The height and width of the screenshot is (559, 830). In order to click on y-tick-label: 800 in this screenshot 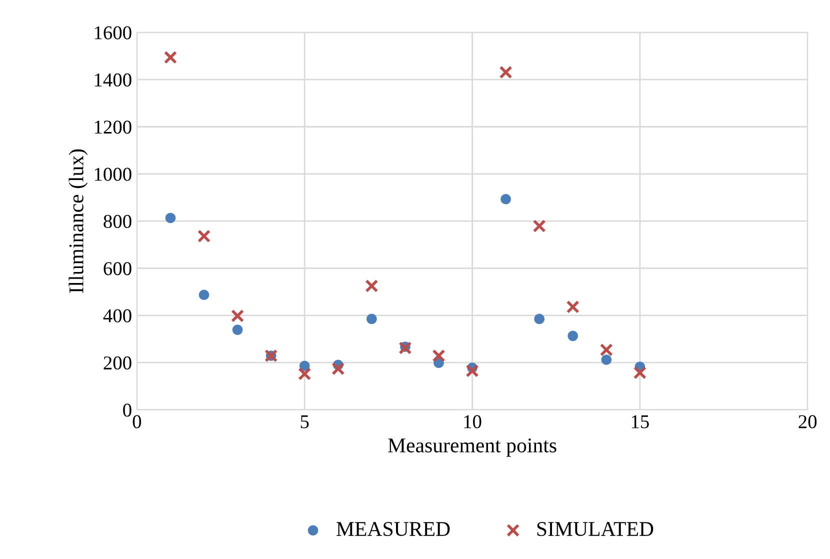, I will do `click(118, 221)`.